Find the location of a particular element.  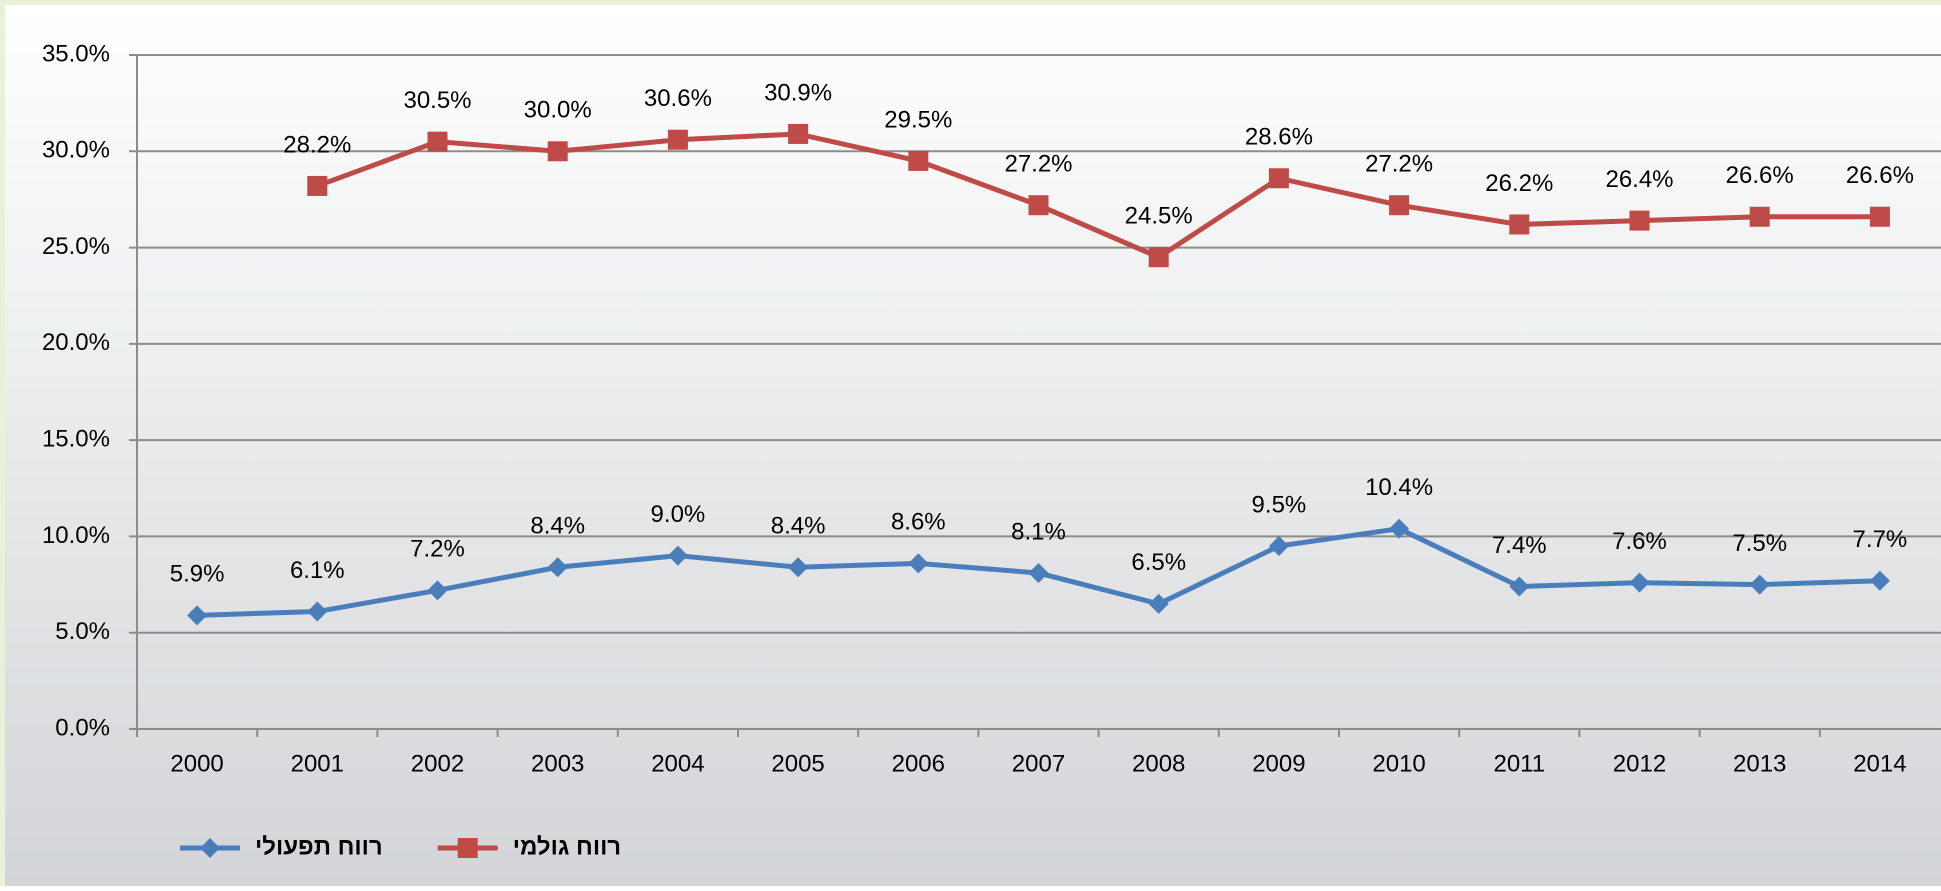

x-tick-label: 2002 is located at coordinates (437, 763).